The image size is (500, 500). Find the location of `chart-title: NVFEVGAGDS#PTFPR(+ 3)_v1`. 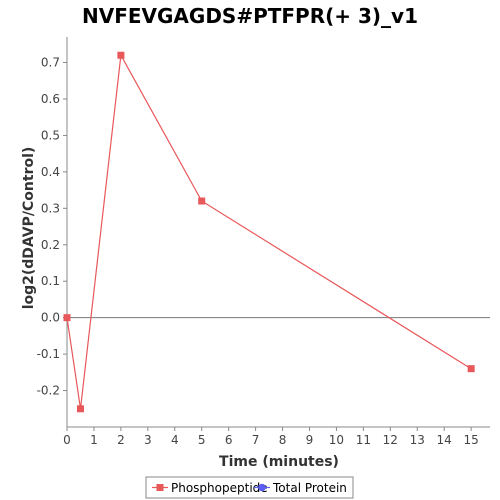

chart-title: NVFEVGAGDS#PTFPR(+ 3)_v1 is located at coordinates (250, 16).